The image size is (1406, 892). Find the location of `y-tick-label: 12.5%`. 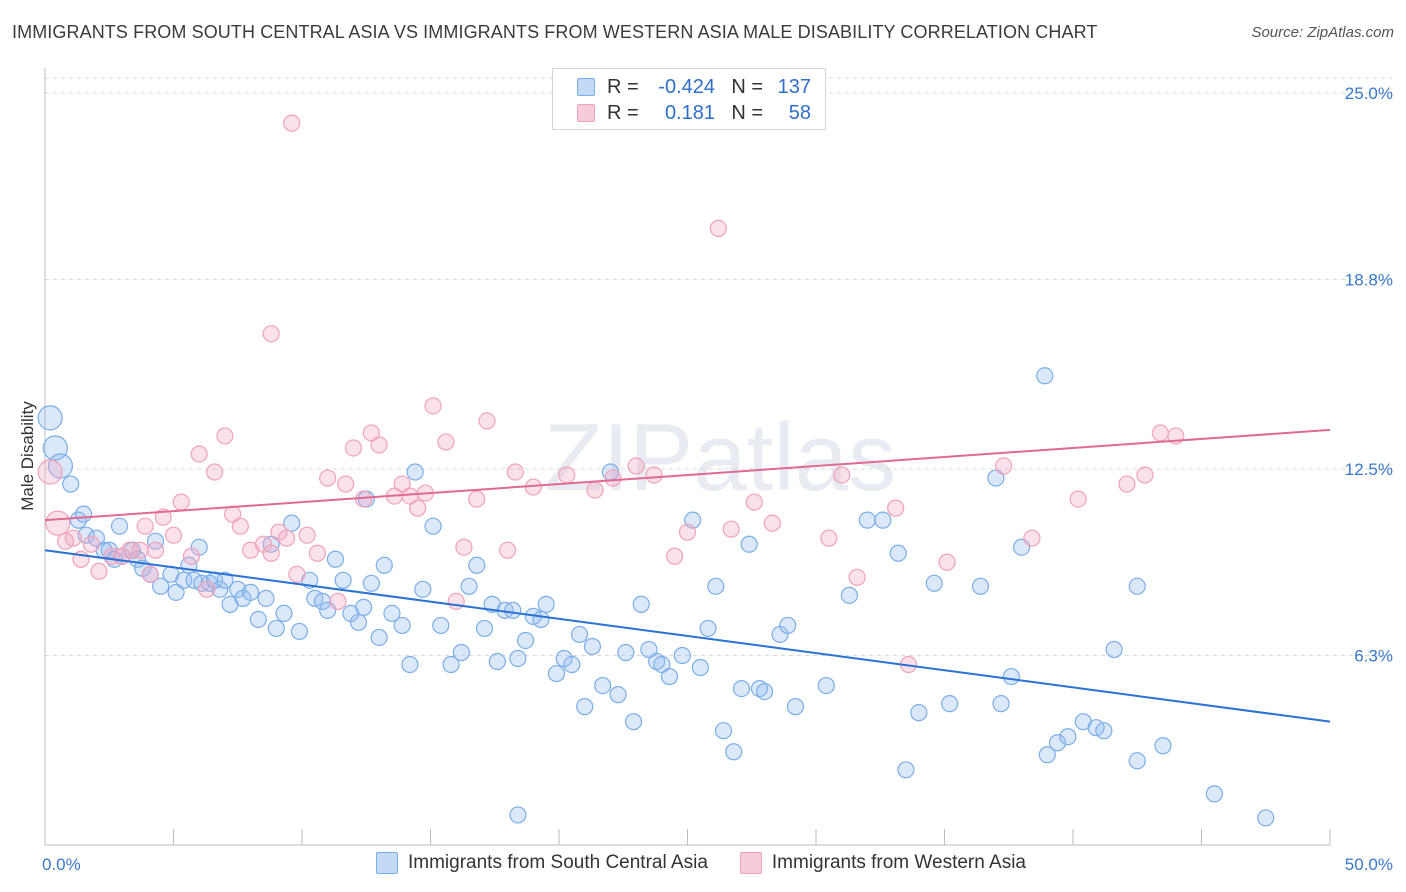

y-tick-label: 12.5% is located at coordinates (1369, 469).